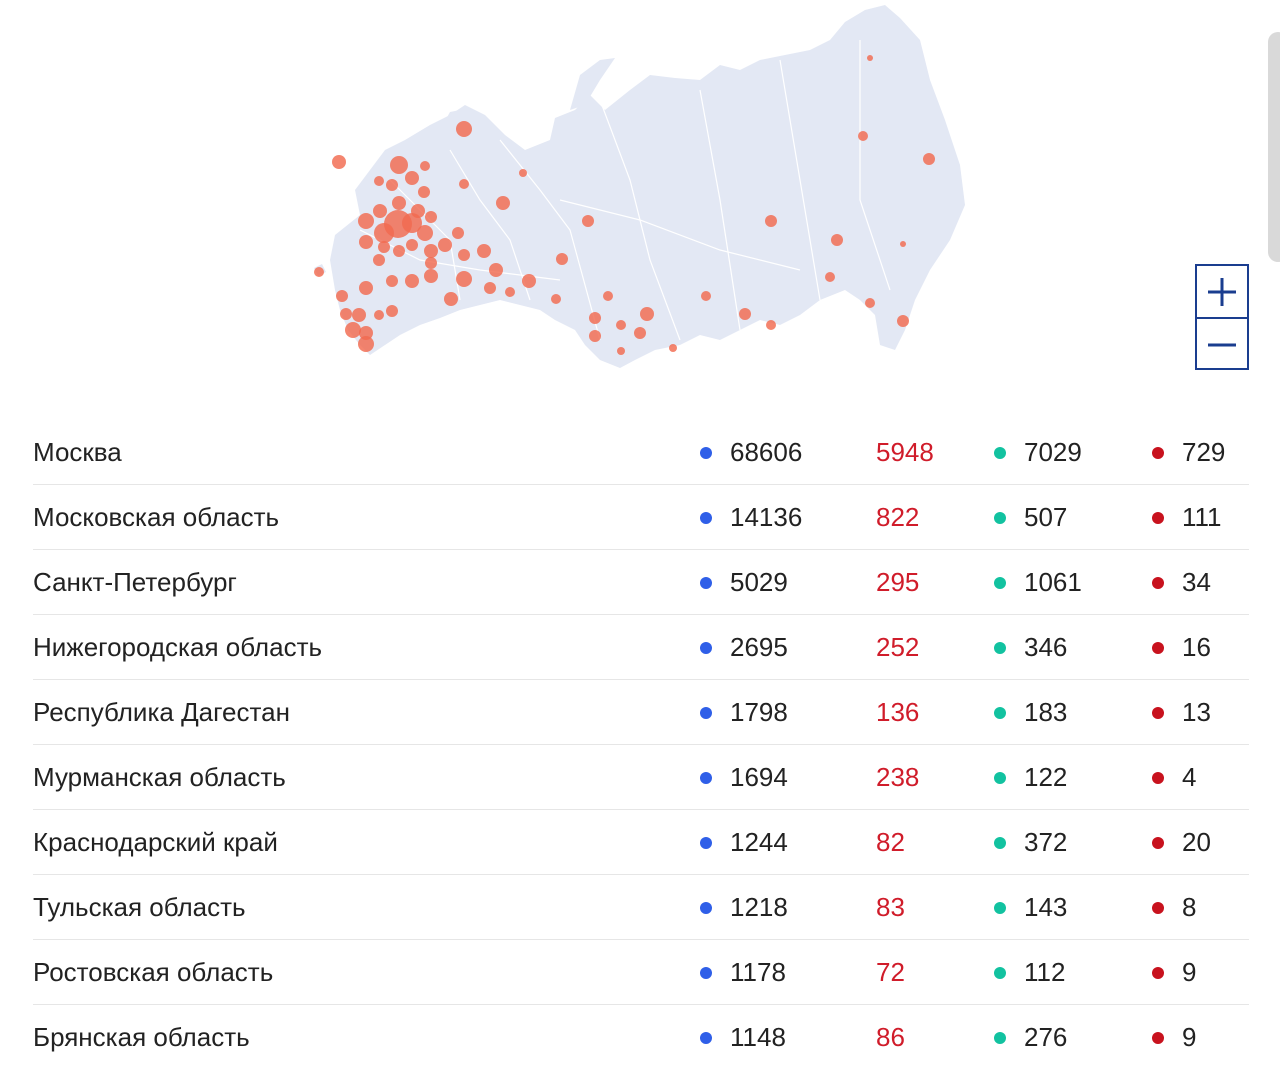 This screenshot has width=1280, height=1070. I want to click on increase-count: 136, so click(898, 712).